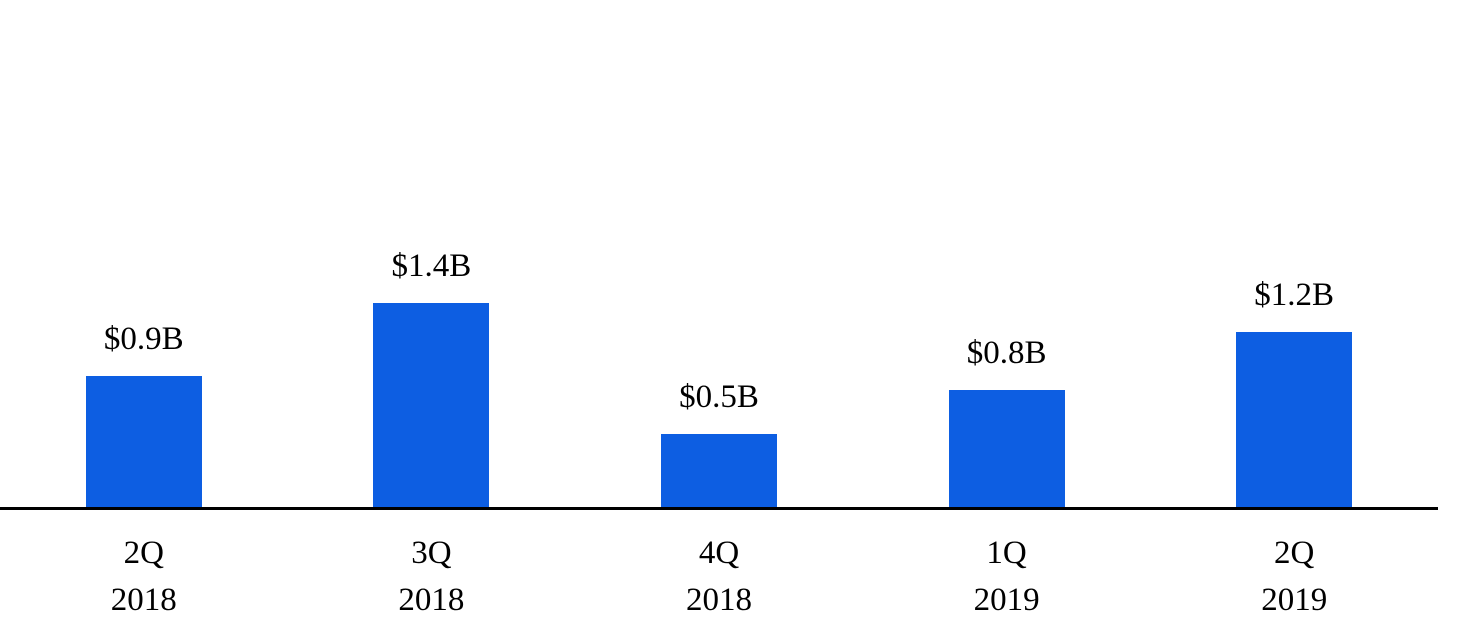 Image resolution: width=1478 pixels, height=624 pixels. What do you see at coordinates (1294, 419) in the screenshot?
I see `bar-2q-2019` at bounding box center [1294, 419].